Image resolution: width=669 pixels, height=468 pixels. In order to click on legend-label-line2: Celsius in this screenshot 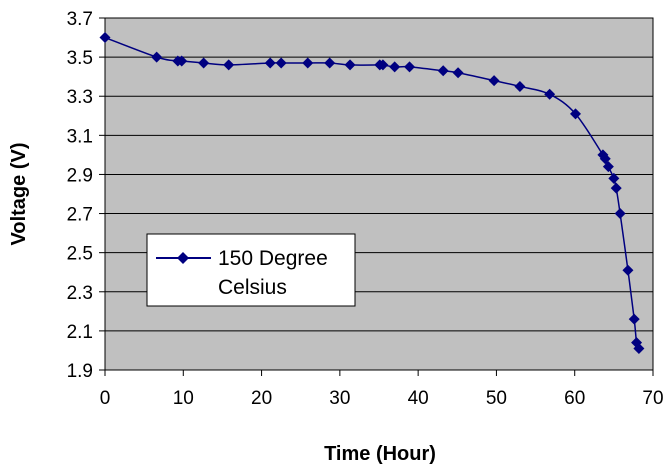, I will do `click(252, 287)`.